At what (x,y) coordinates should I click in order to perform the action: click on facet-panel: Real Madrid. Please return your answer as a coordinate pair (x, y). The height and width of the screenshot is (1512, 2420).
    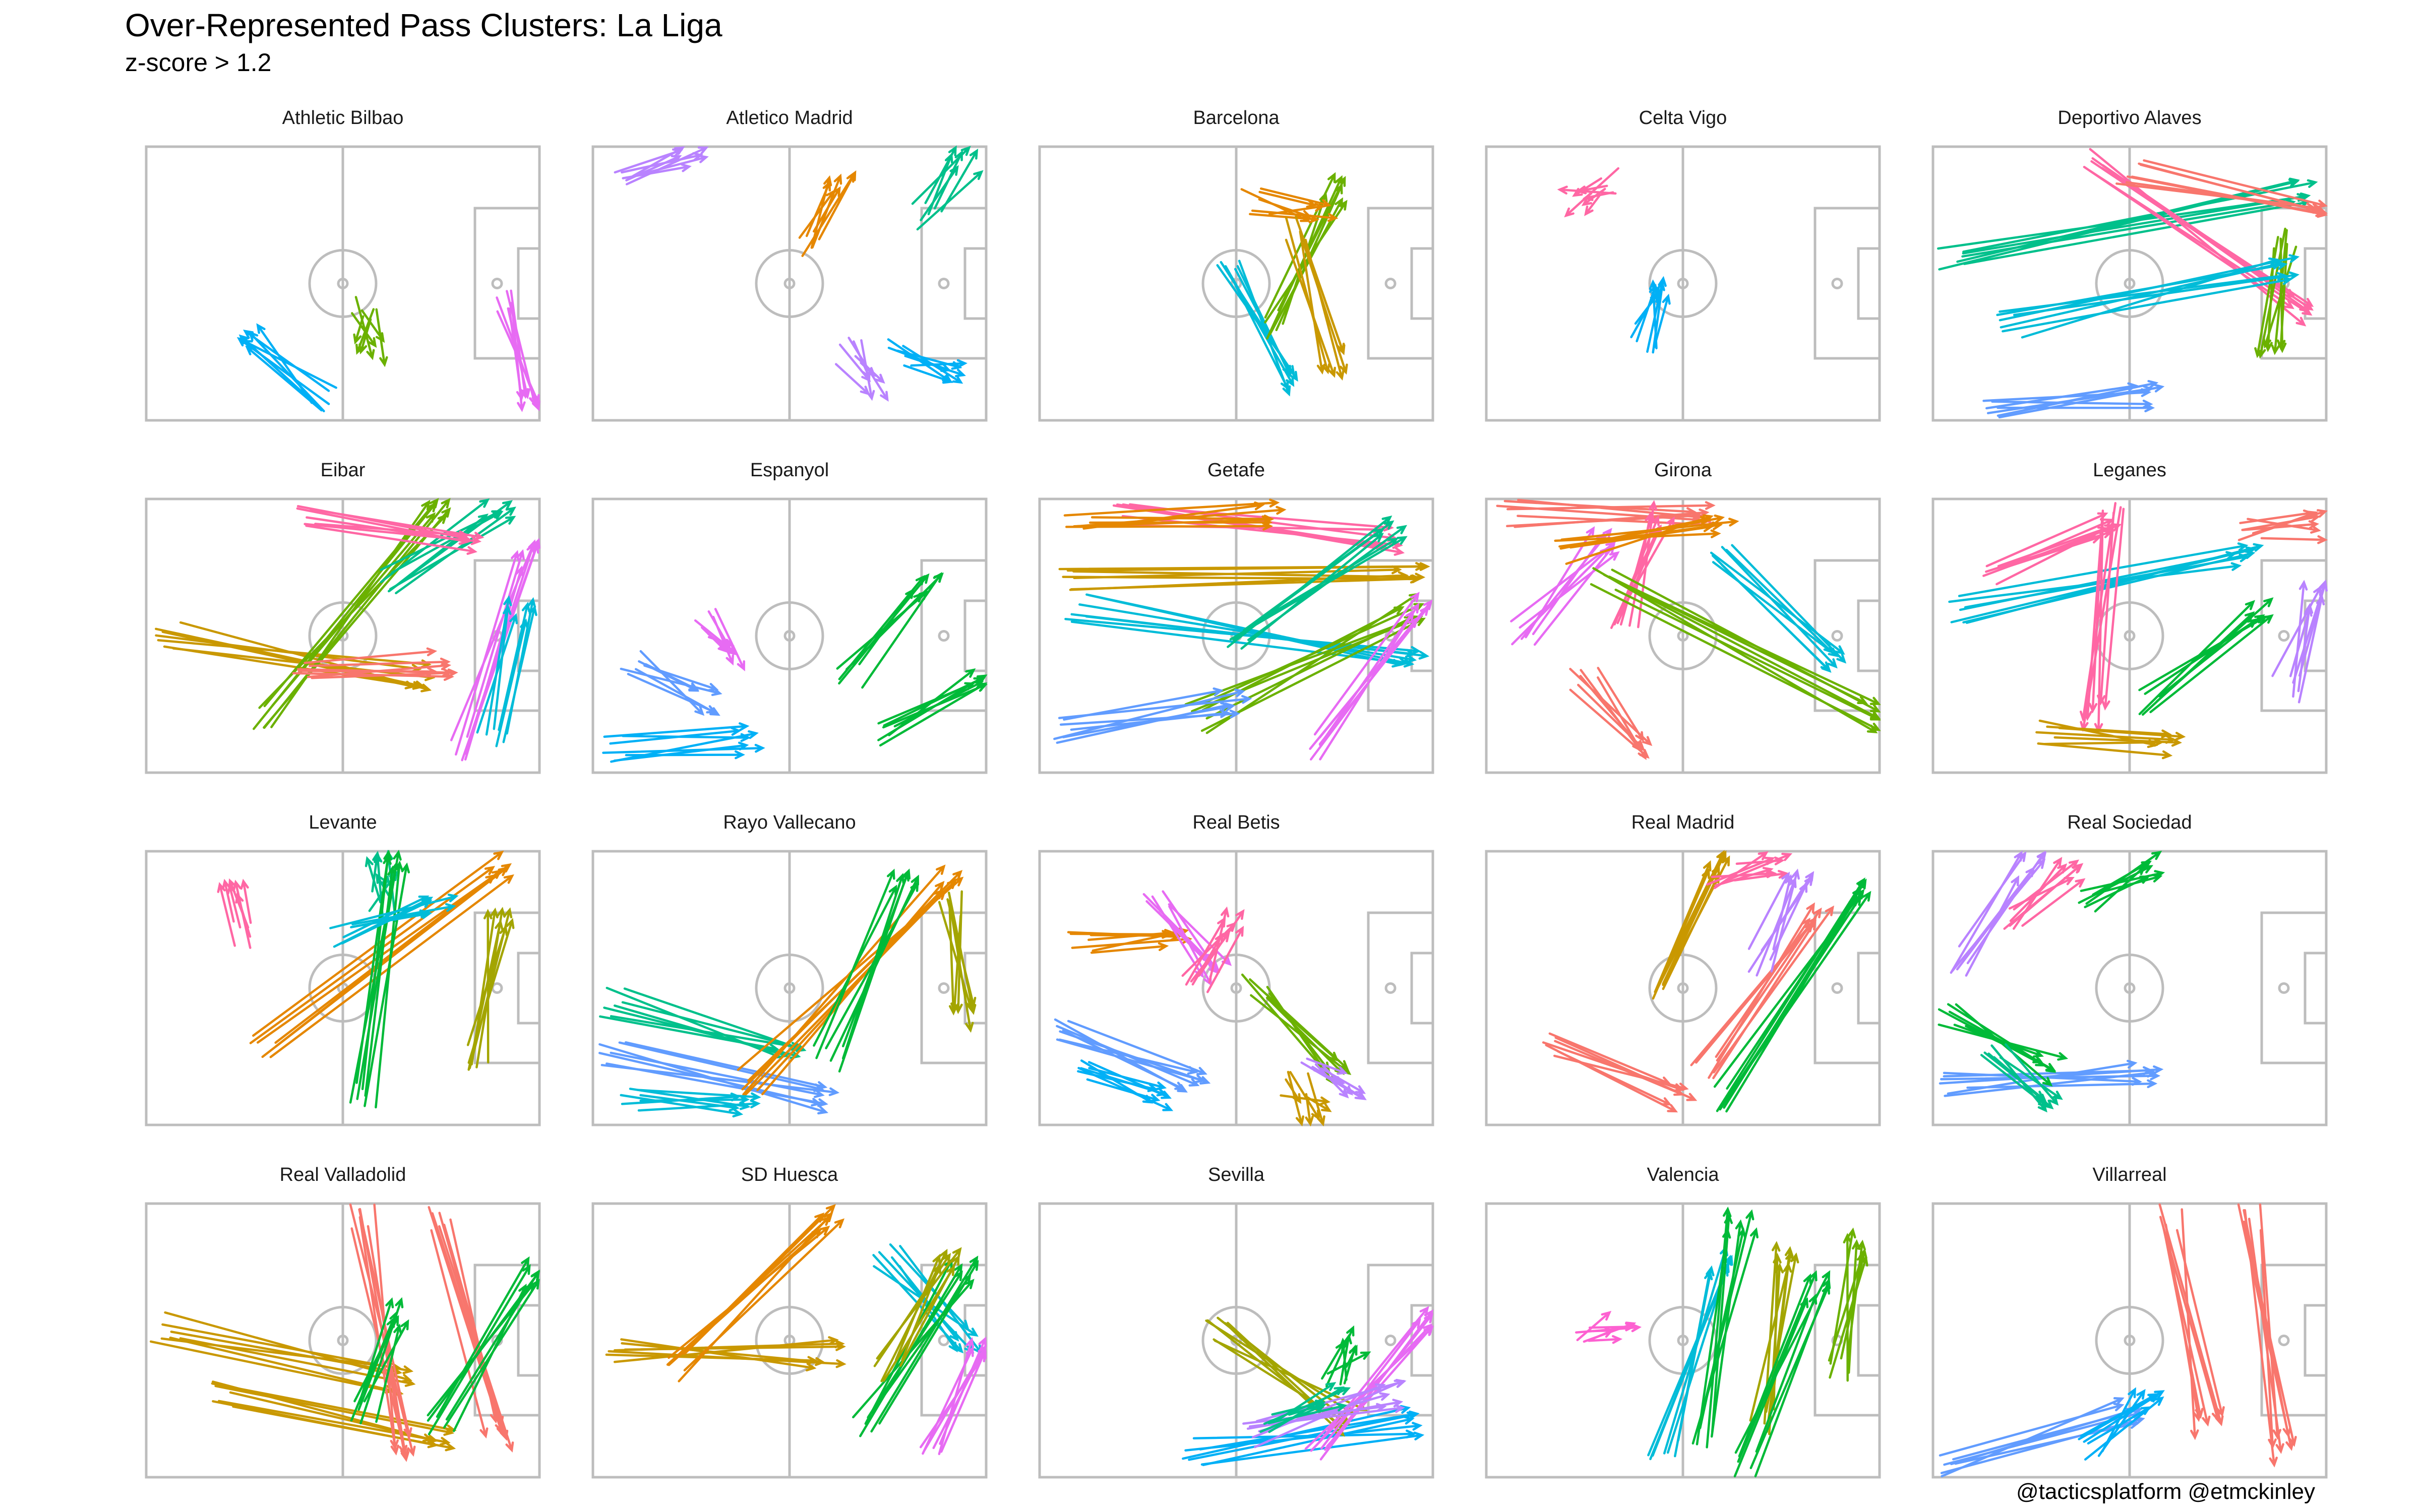
    Looking at the image, I should click on (1683, 969).